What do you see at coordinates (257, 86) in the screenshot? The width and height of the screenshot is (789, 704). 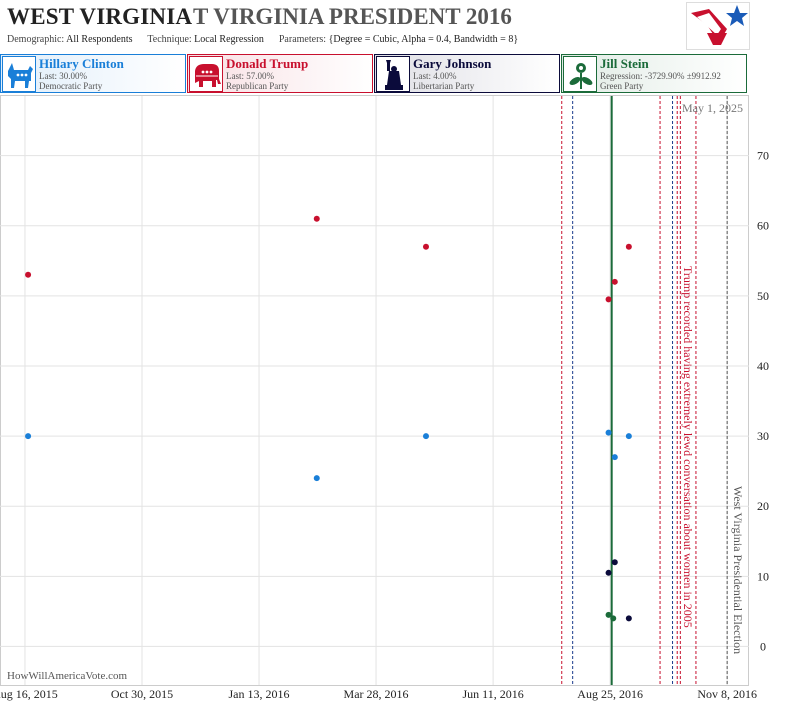 I see `candidate-party: Republican Party` at bounding box center [257, 86].